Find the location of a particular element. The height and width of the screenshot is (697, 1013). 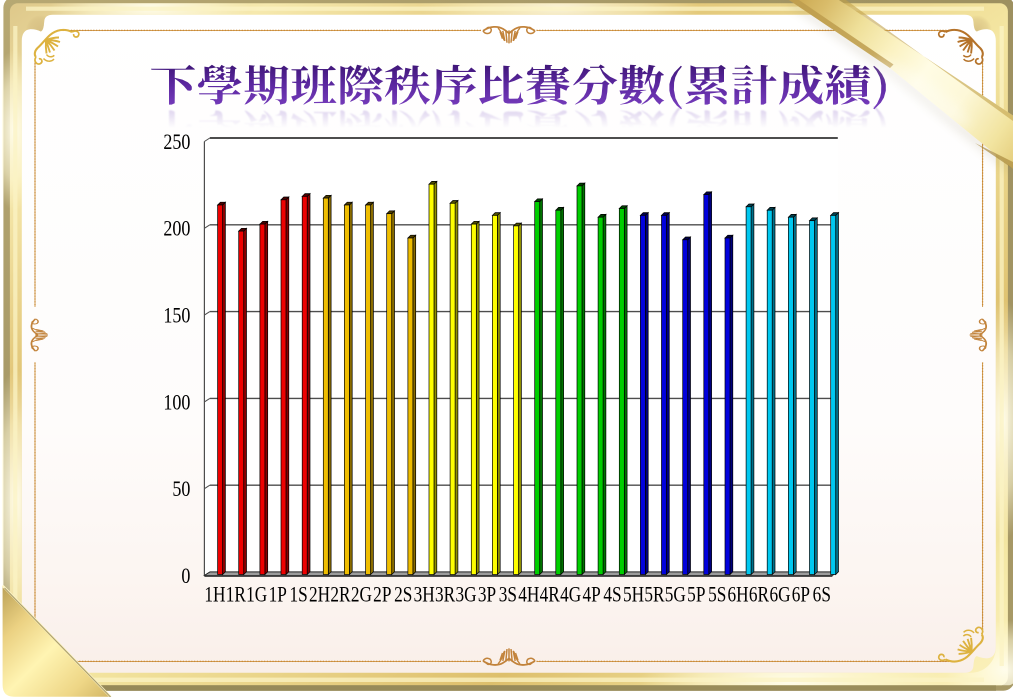

svg-text: 6H is located at coordinates (738, 595).